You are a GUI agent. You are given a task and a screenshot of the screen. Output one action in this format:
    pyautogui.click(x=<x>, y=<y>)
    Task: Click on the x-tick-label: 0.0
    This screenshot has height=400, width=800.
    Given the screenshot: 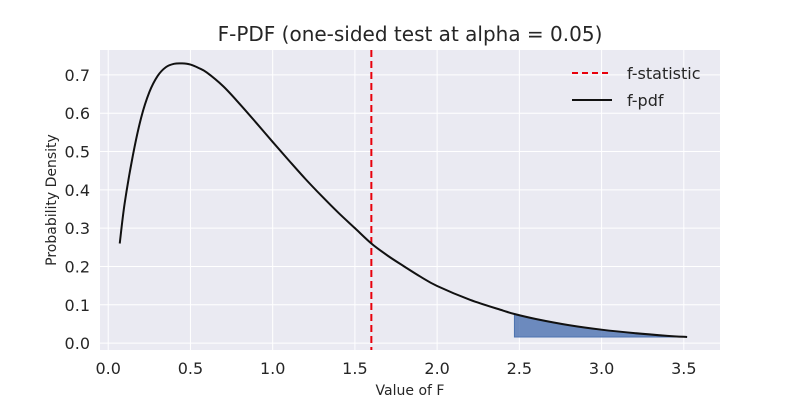 What is the action you would take?
    pyautogui.click(x=107, y=368)
    